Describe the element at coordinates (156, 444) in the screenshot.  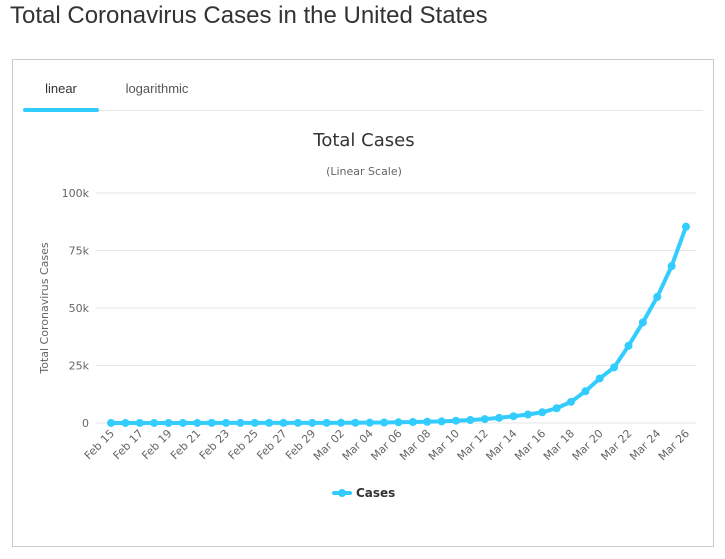
I see `x-tick-label: Feb 19` at that location.